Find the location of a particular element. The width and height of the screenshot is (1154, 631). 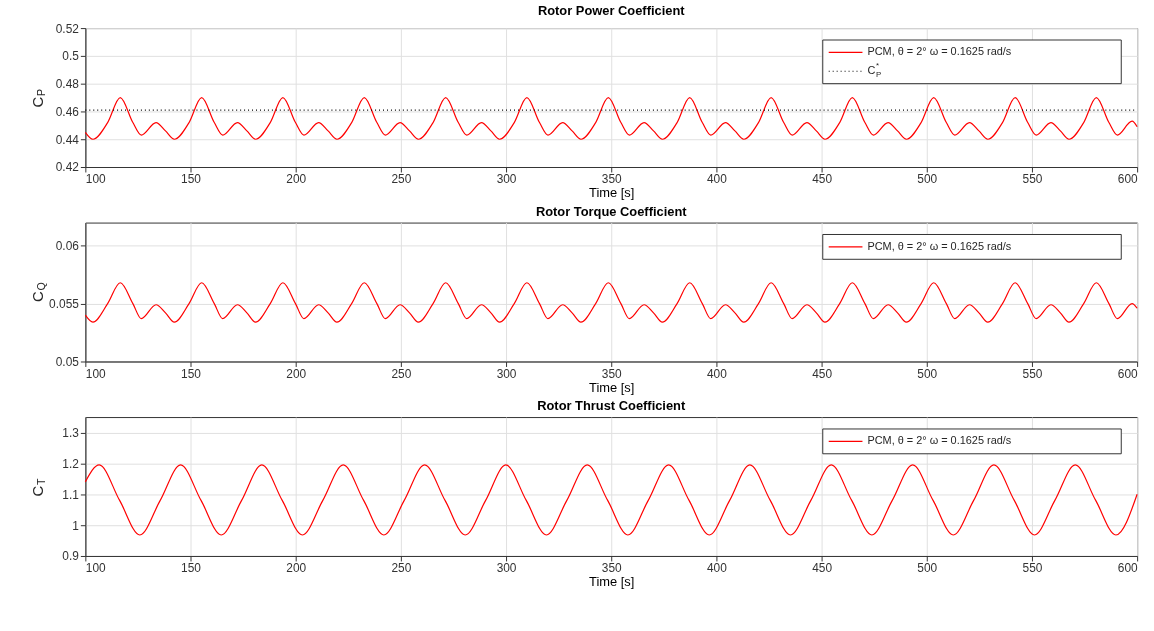

y-tick-label: 0.06 is located at coordinates (67, 246).